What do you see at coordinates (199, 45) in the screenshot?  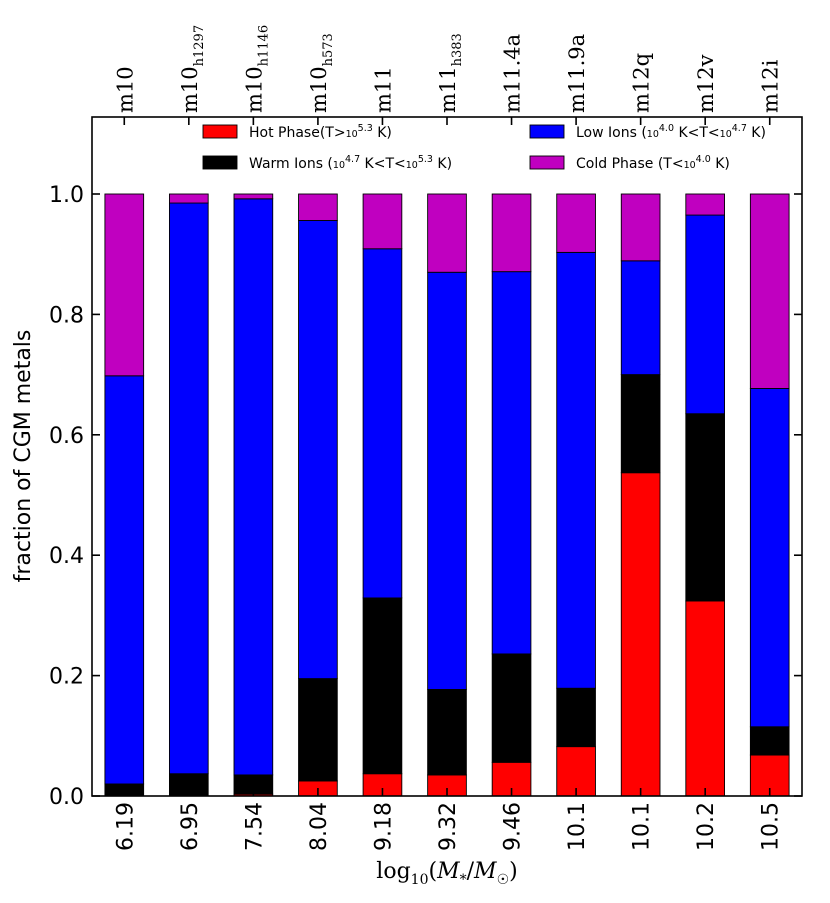 I see `top-label-subscript: h1297` at bounding box center [199, 45].